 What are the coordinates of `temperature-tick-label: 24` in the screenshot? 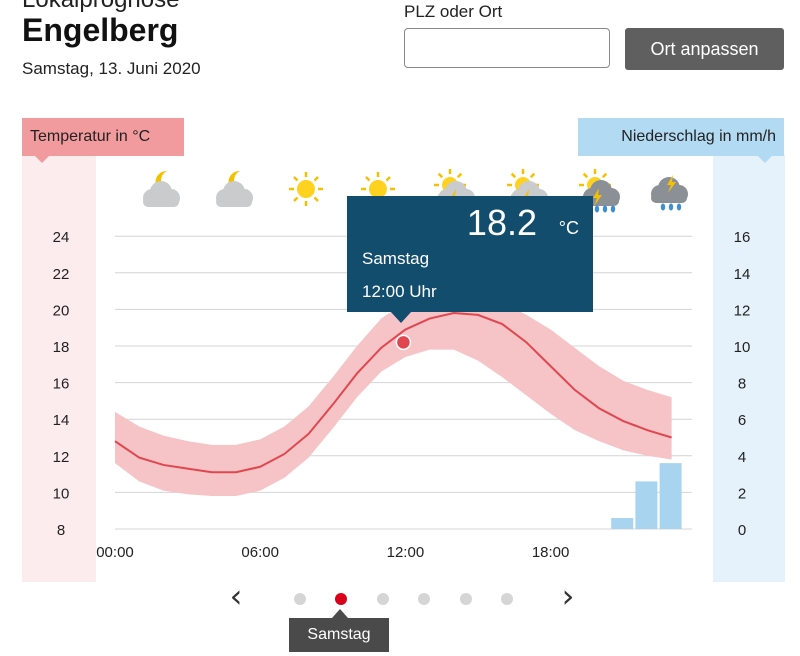 It's located at (61, 237).